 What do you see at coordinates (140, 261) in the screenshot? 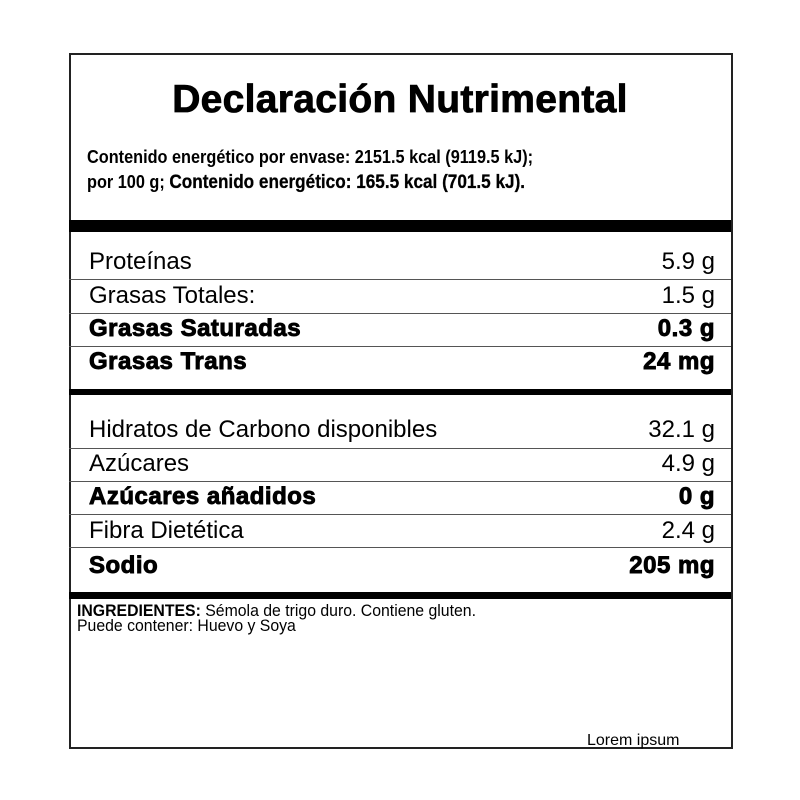
I see `nutrient-label: Proteínas` at bounding box center [140, 261].